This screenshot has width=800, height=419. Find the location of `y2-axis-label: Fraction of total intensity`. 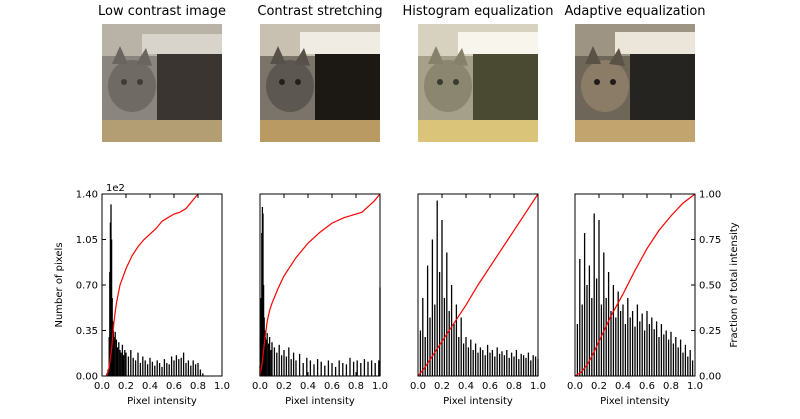

y2-axis-label: Fraction of total intensity is located at coordinates (734, 284).